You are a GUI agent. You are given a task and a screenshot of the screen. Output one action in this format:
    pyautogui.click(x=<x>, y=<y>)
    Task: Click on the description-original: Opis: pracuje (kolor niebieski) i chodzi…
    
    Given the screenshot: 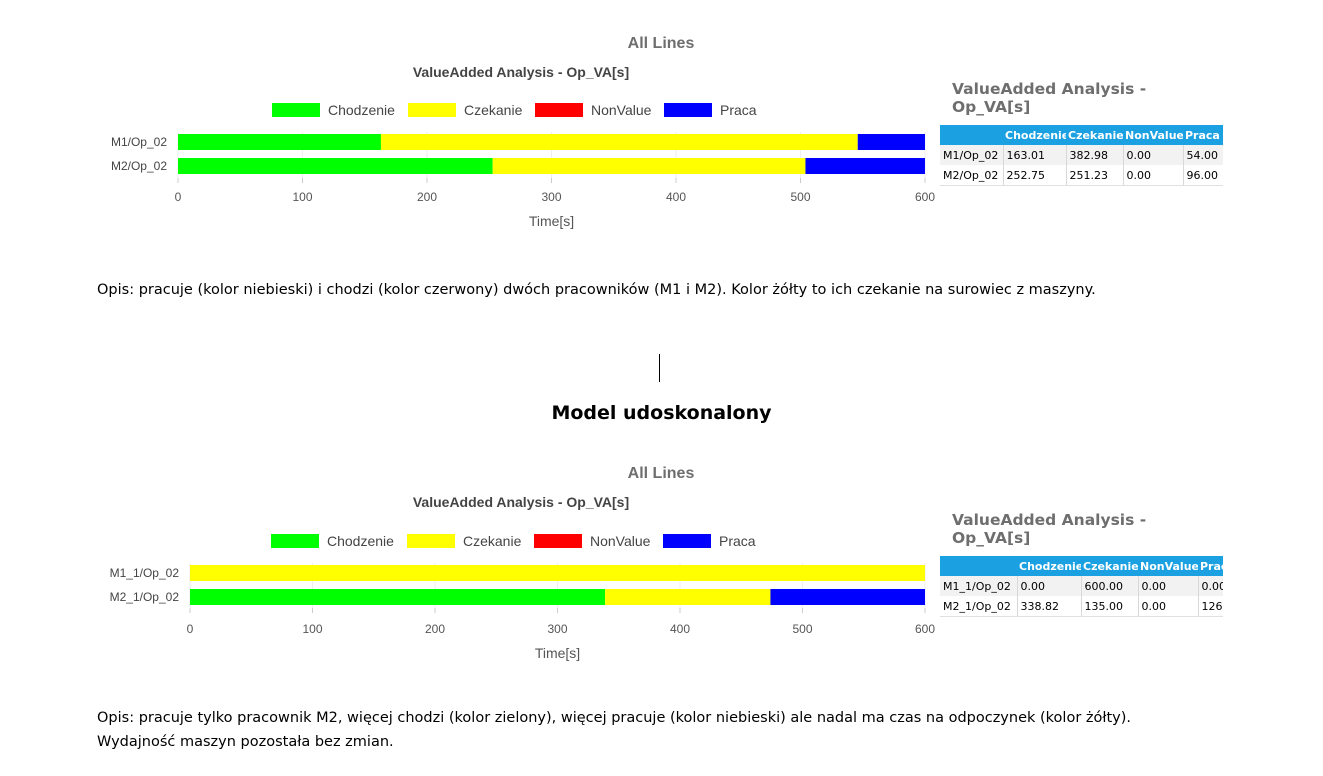 What is the action you would take?
    pyautogui.click(x=596, y=290)
    